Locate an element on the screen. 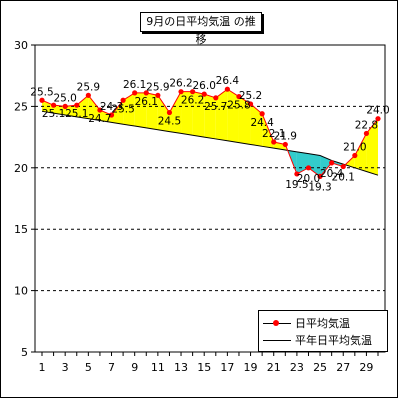 This screenshot has height=400, width=400. x-tick-label: 1 is located at coordinates (42, 367).